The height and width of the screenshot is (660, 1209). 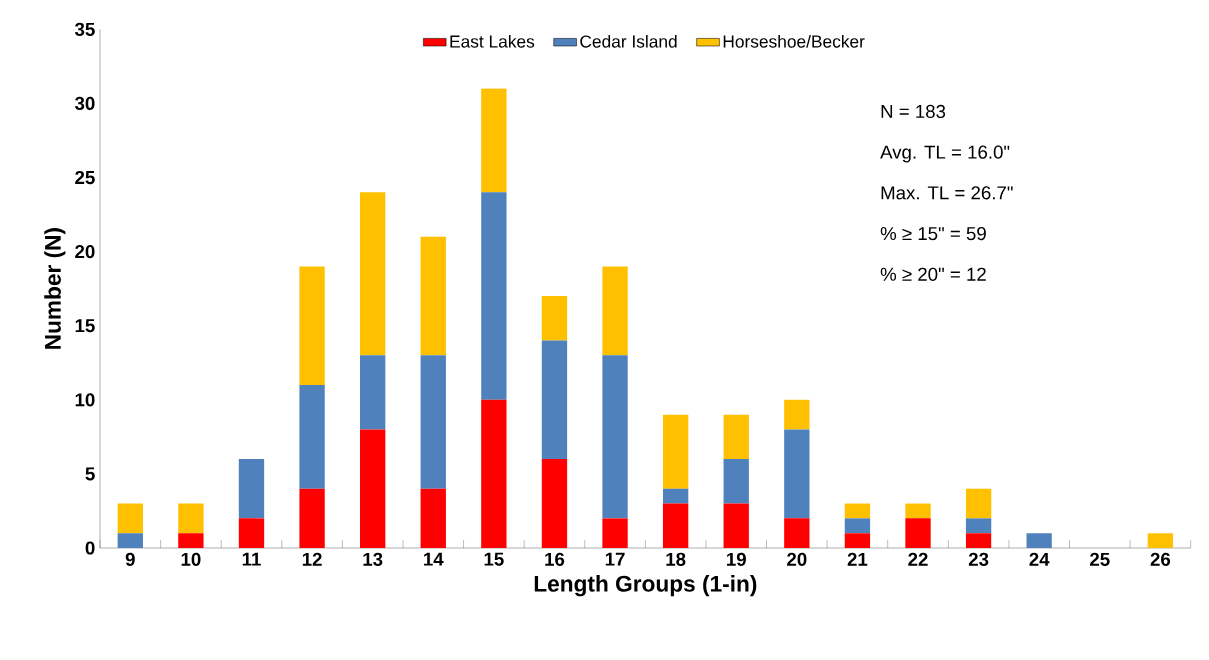 What do you see at coordinates (84, 29) in the screenshot?
I see `y-tick-label: 35` at bounding box center [84, 29].